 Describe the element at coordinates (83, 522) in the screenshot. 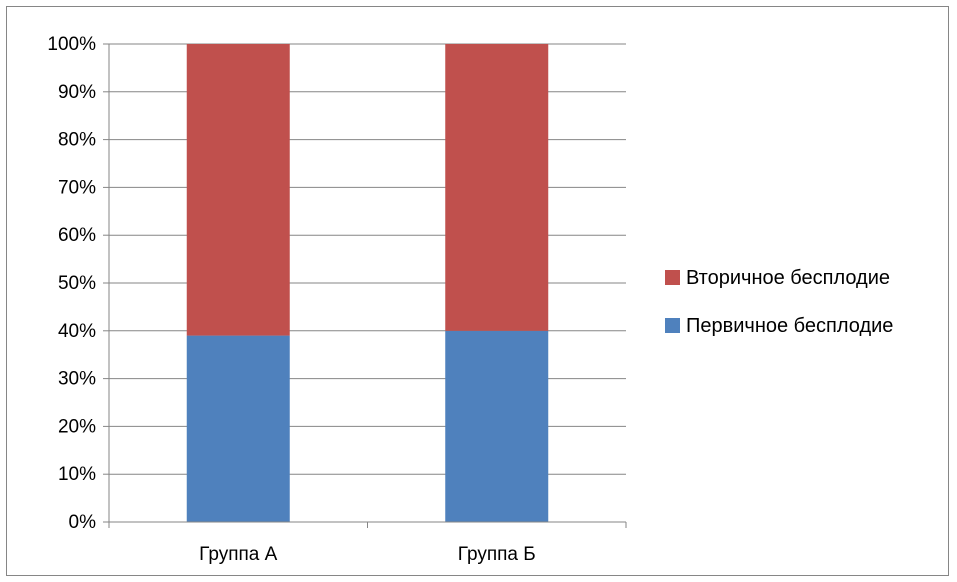

I see `y-tick-label: 0%` at that location.